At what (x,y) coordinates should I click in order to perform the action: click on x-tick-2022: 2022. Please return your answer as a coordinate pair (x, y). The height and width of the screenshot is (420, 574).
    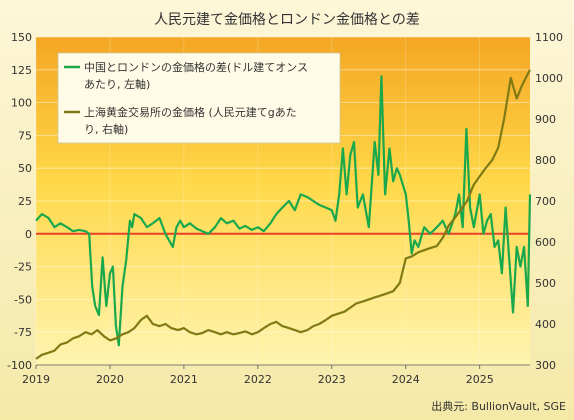
    Looking at the image, I should click on (258, 379).